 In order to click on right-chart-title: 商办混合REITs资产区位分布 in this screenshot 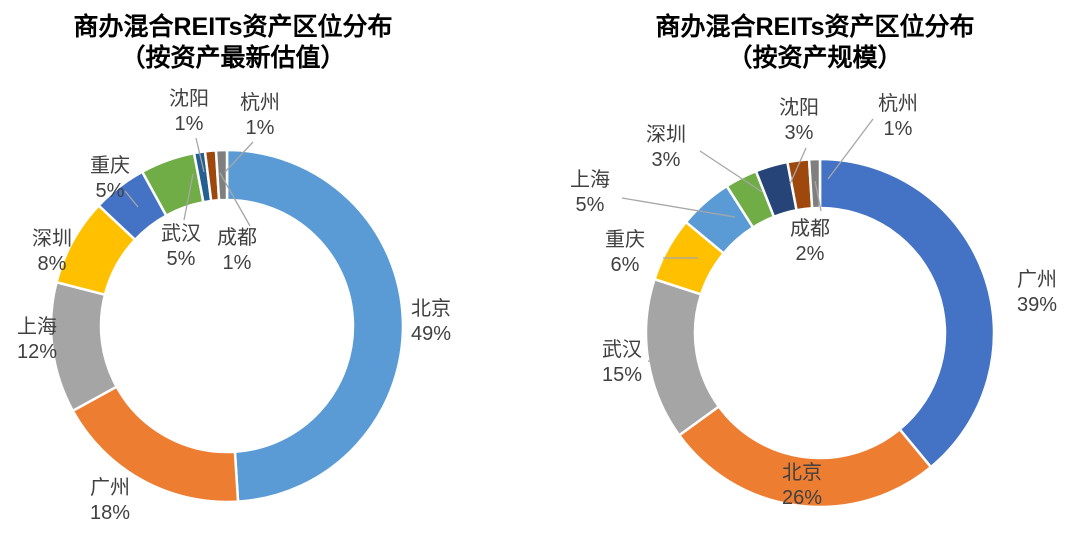, I will do `click(815, 27)`.